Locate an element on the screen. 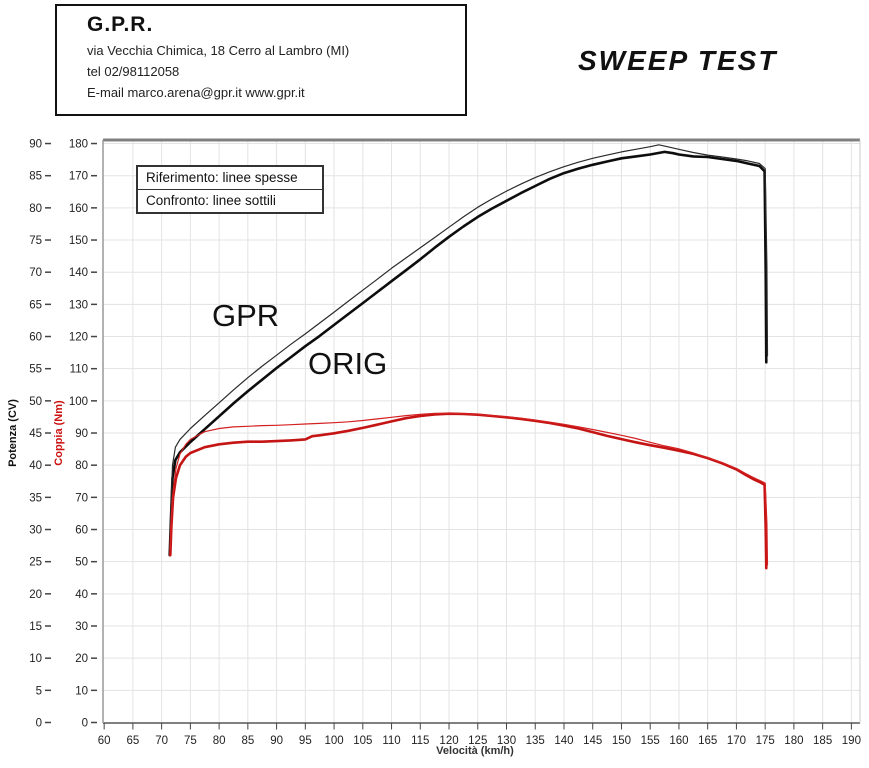 This screenshot has height=768, width=869. x-tick-label: 70 is located at coordinates (161, 741).